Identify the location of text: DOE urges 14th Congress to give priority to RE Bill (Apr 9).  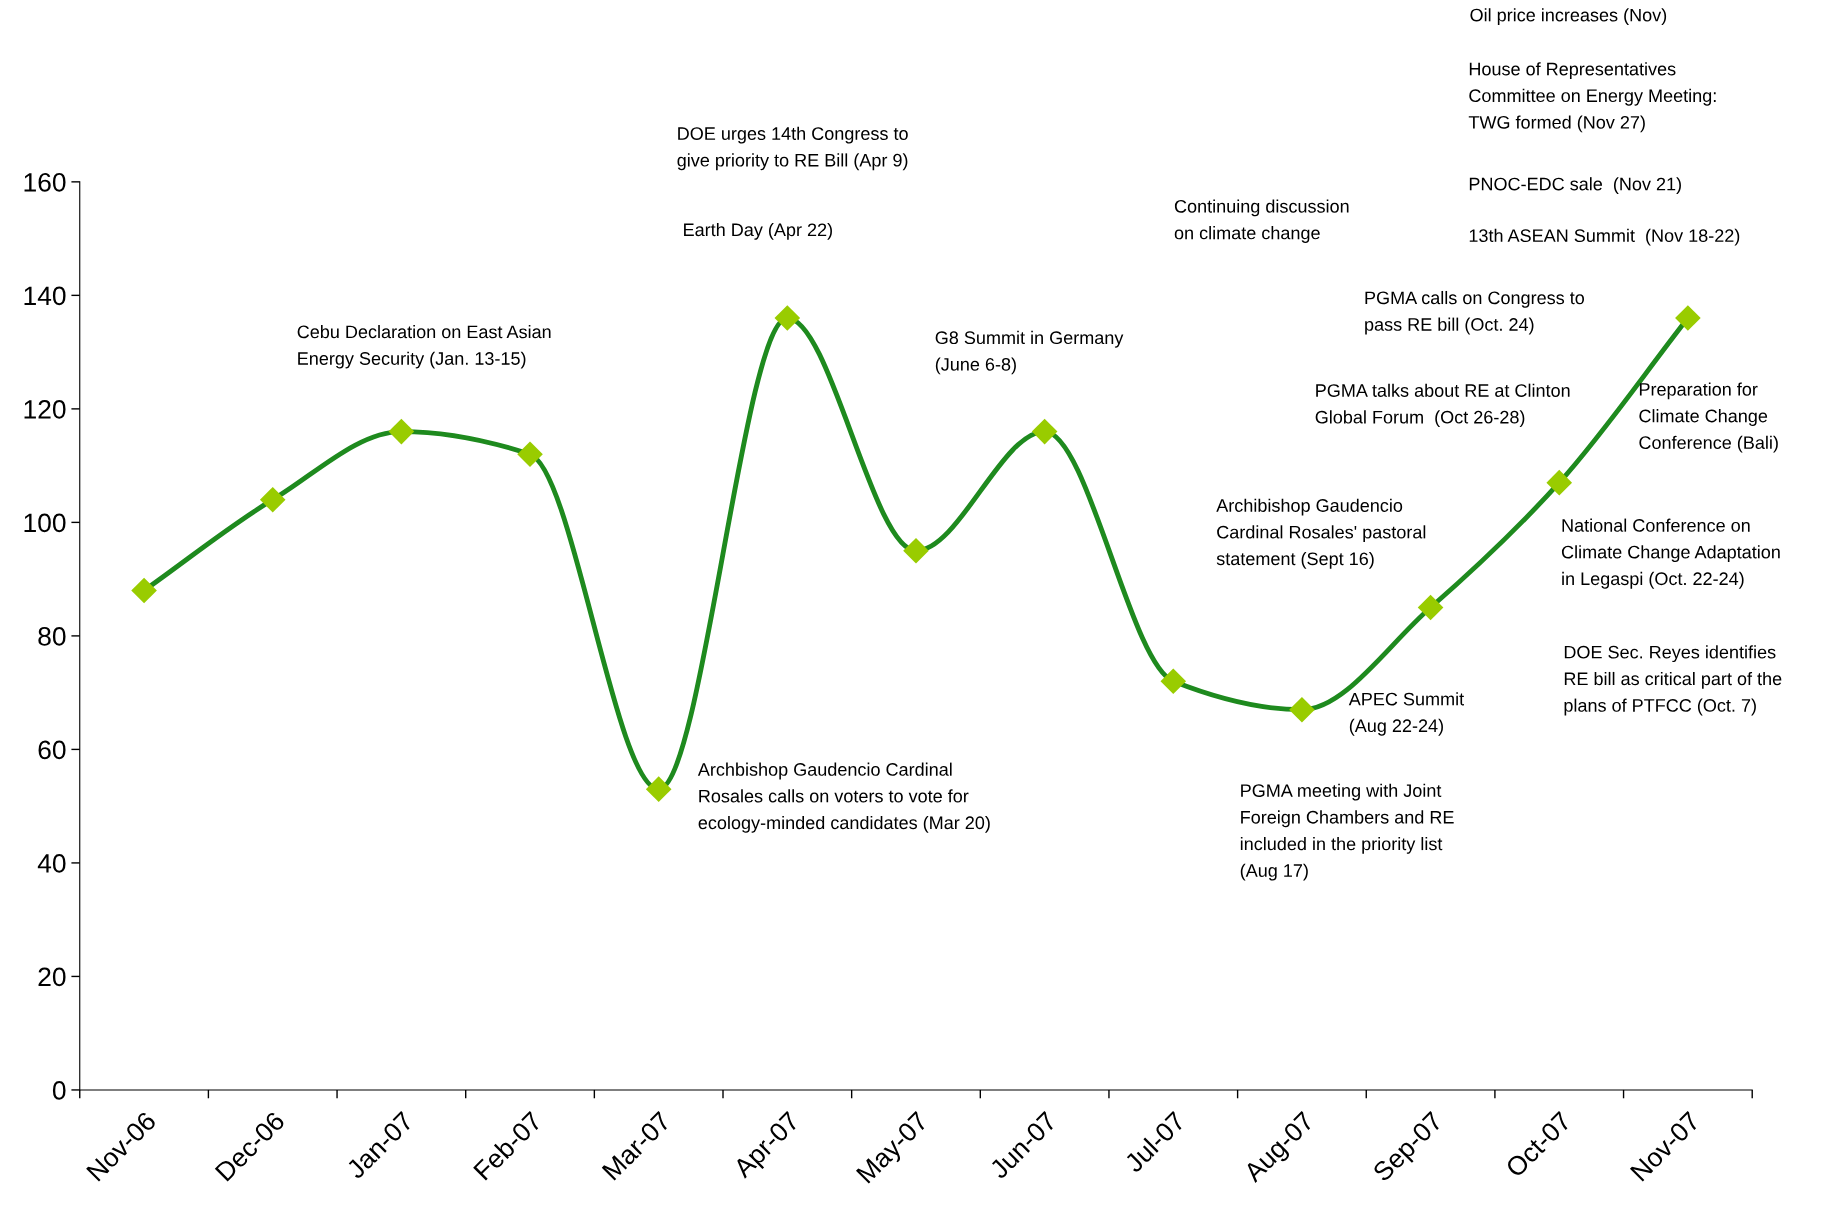
(792, 148).